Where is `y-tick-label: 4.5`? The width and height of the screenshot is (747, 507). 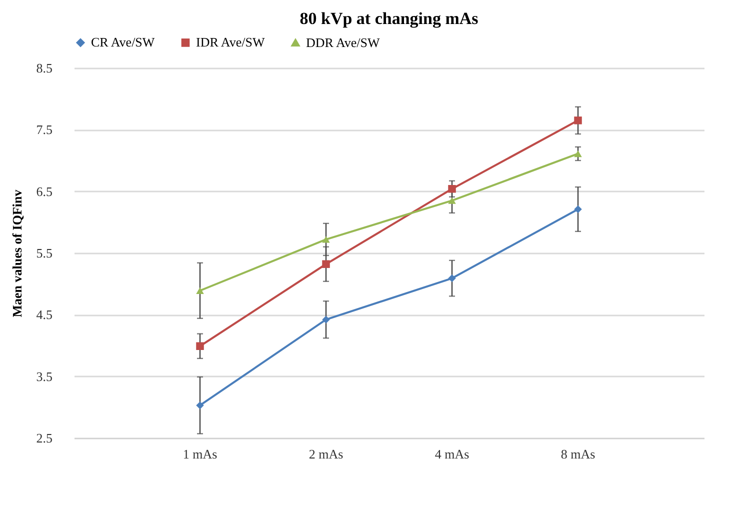
y-tick-label: 4.5 is located at coordinates (44, 314).